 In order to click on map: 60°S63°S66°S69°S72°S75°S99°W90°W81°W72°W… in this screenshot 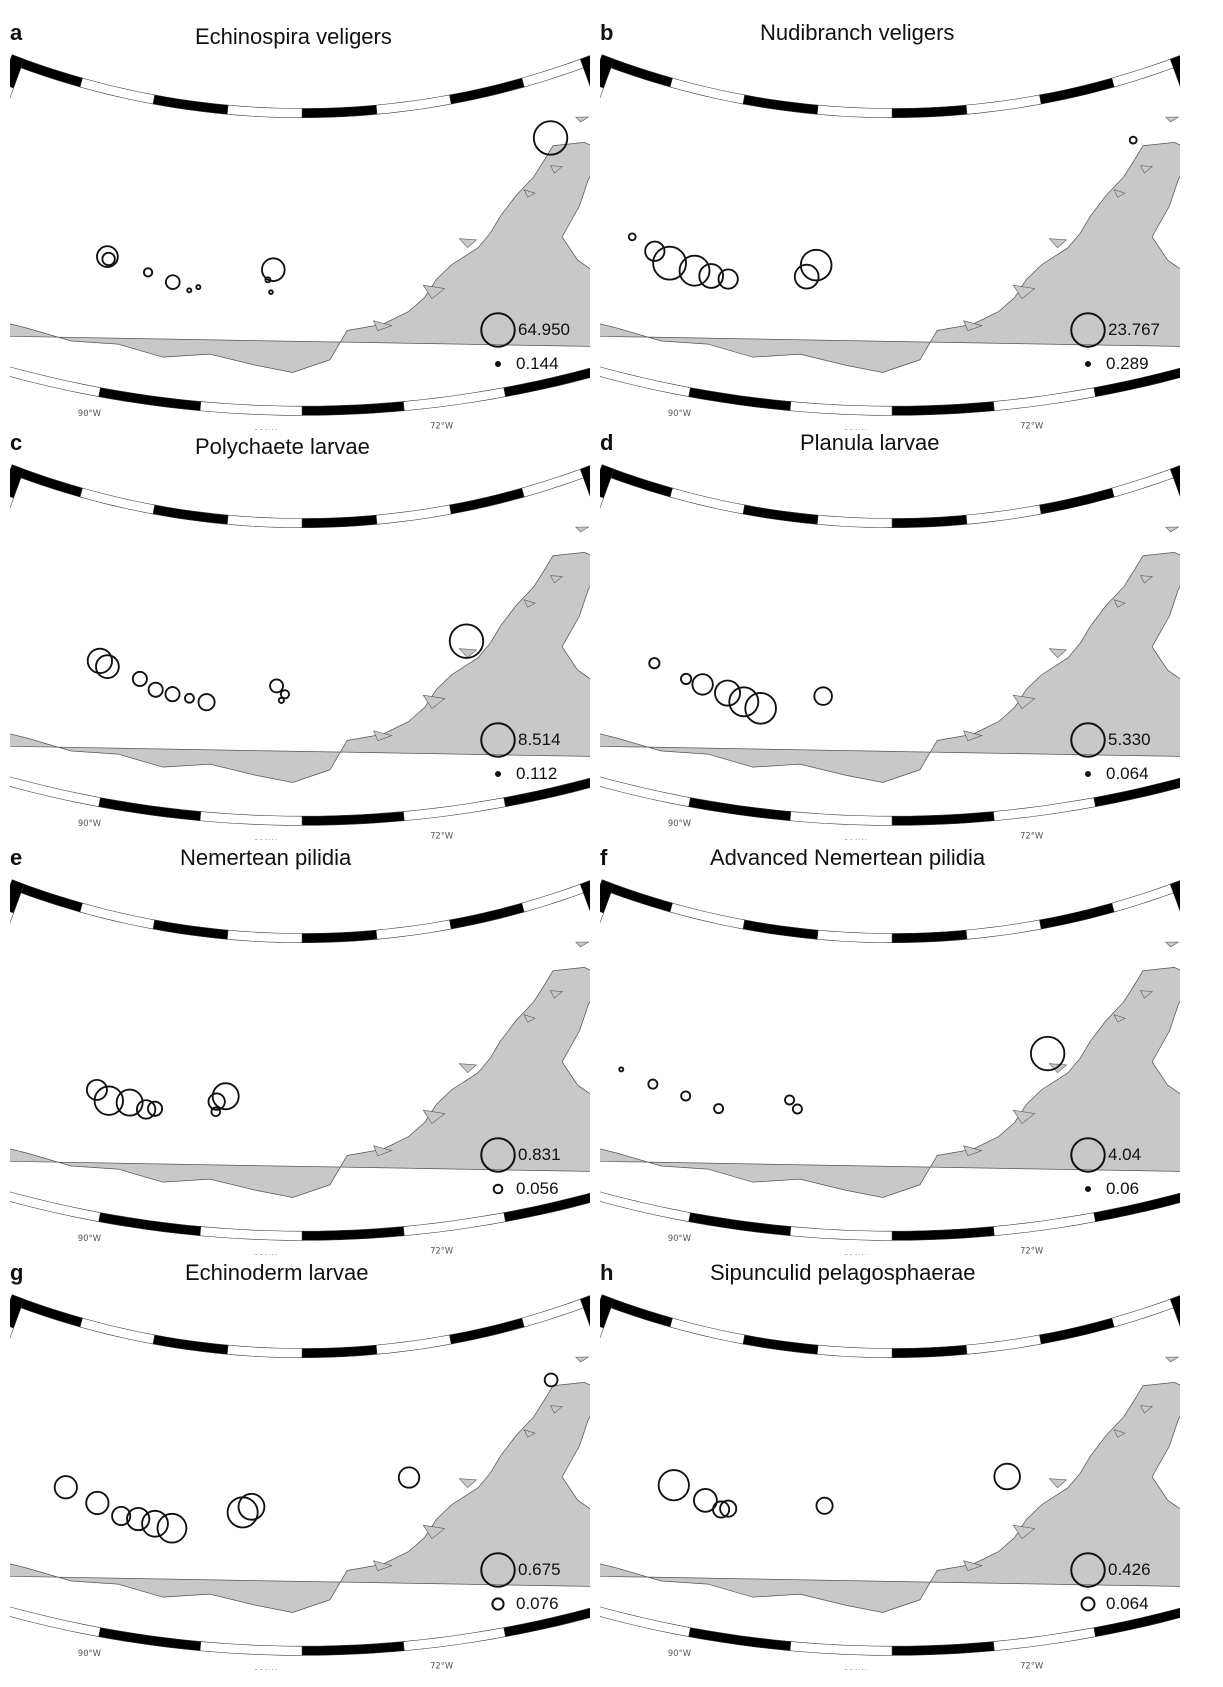, I will do `click(300, 1482)`.